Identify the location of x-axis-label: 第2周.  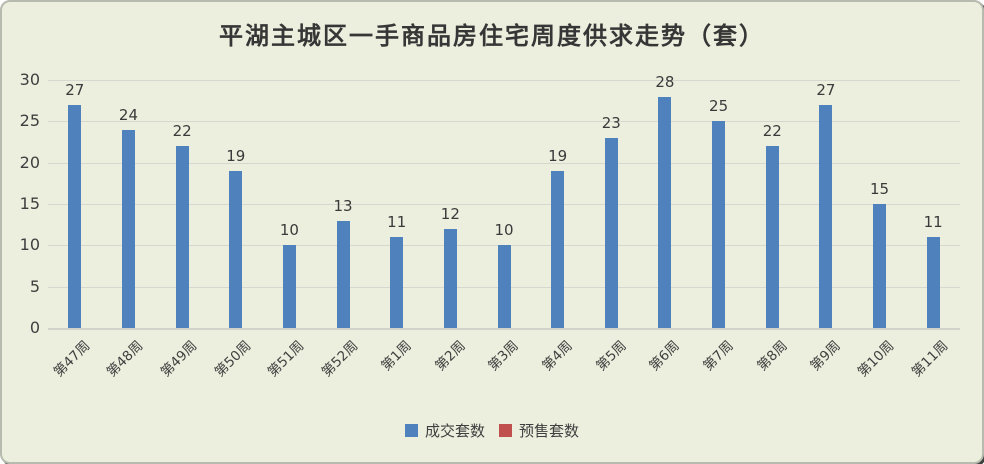
(450, 356).